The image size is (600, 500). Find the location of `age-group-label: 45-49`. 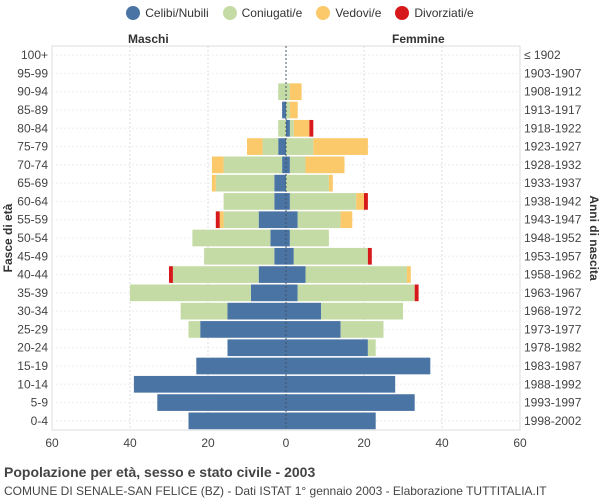

age-group-label: 45-49 is located at coordinates (32, 256).